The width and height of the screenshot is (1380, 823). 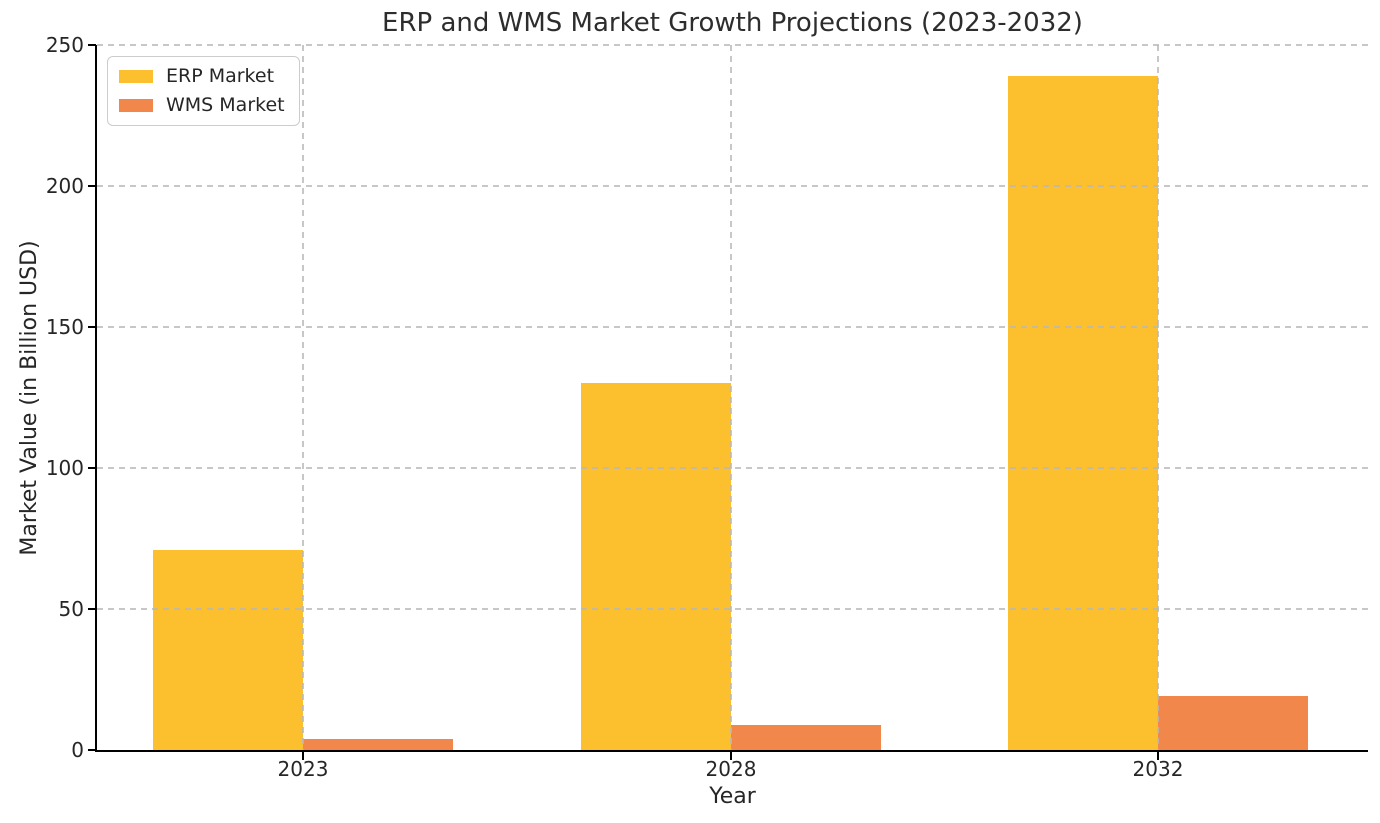 What do you see at coordinates (378, 744) in the screenshot?
I see `bar-wms-market-2023` at bounding box center [378, 744].